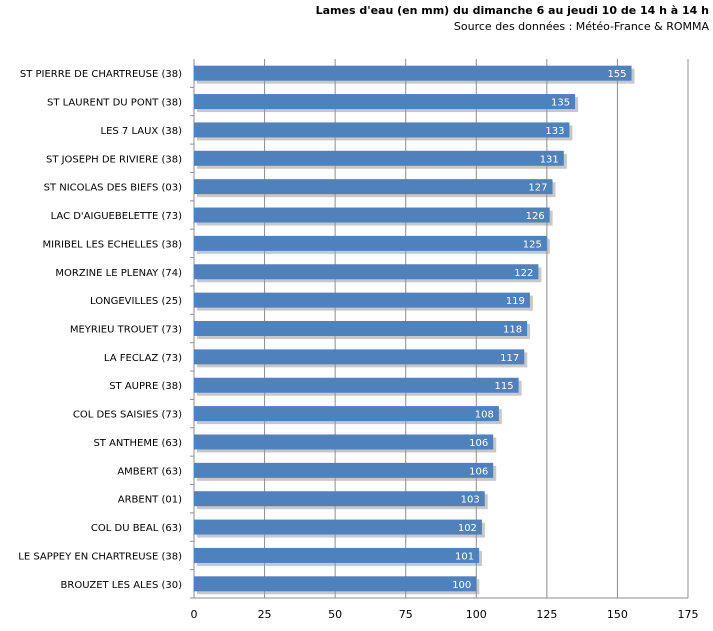 Image resolution: width=713 pixels, height=631 pixels. What do you see at coordinates (335, 614) in the screenshot?
I see `x-tick-label: 50` at bounding box center [335, 614].